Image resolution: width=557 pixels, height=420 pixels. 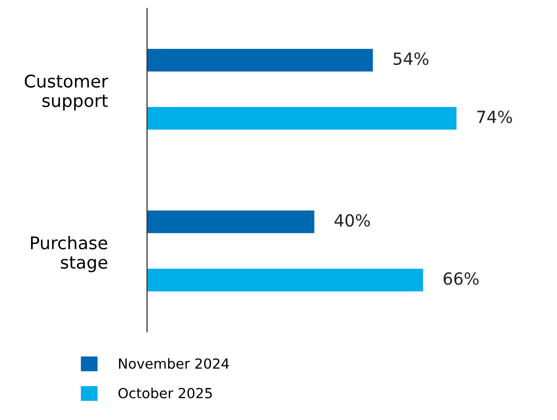 What do you see at coordinates (69, 254) in the screenshot?
I see `y-tick-label: Purchase stage` at bounding box center [69, 254].